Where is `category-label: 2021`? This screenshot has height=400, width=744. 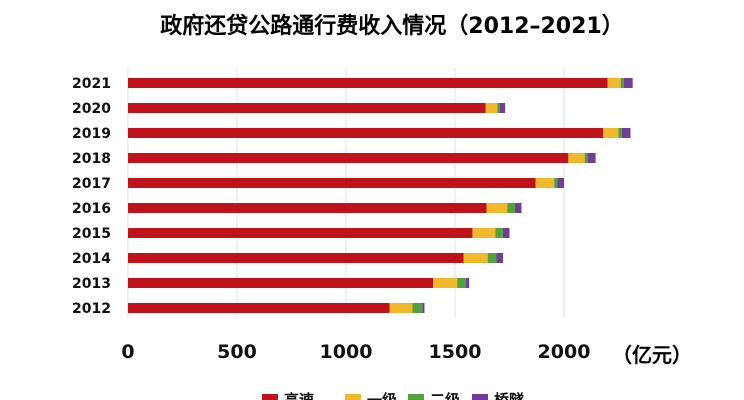
category-label: 2021 is located at coordinates (91, 84).